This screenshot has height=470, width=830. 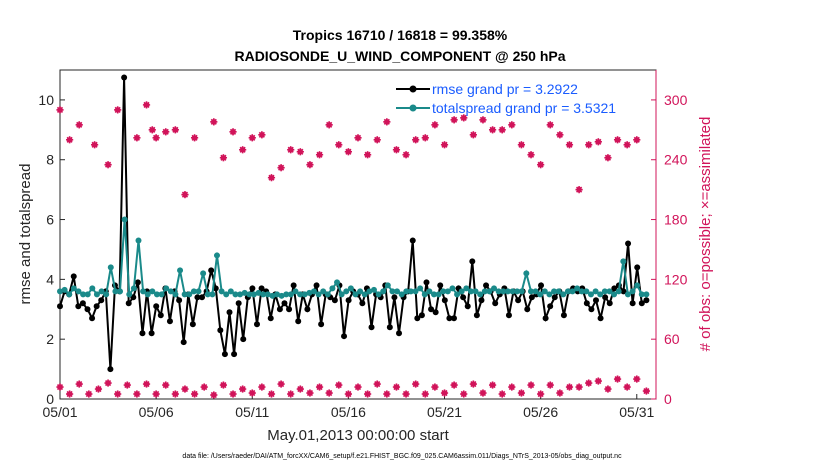 I want to click on right-tick-label: 0, so click(x=668, y=399).